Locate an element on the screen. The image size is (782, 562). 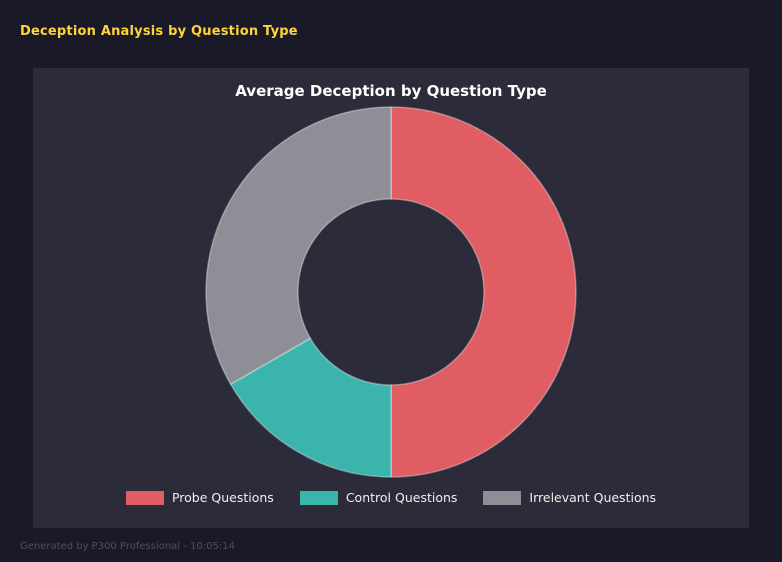
legend-item: Probe Questions is located at coordinates (199, 497).